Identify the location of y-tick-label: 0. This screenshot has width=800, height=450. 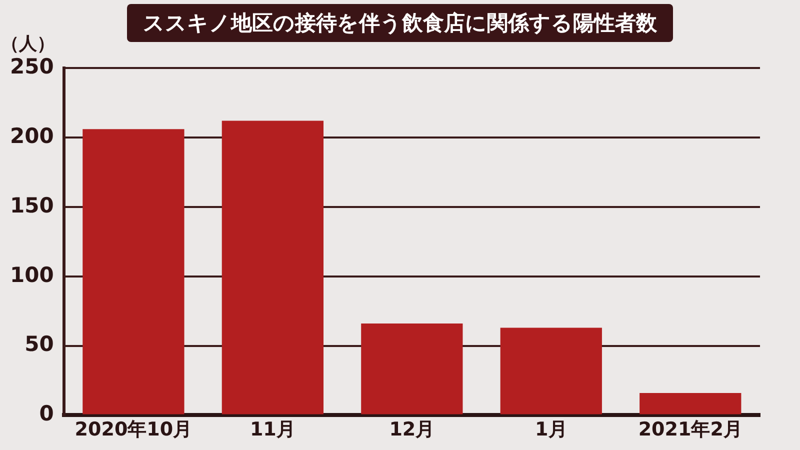
(46, 414).